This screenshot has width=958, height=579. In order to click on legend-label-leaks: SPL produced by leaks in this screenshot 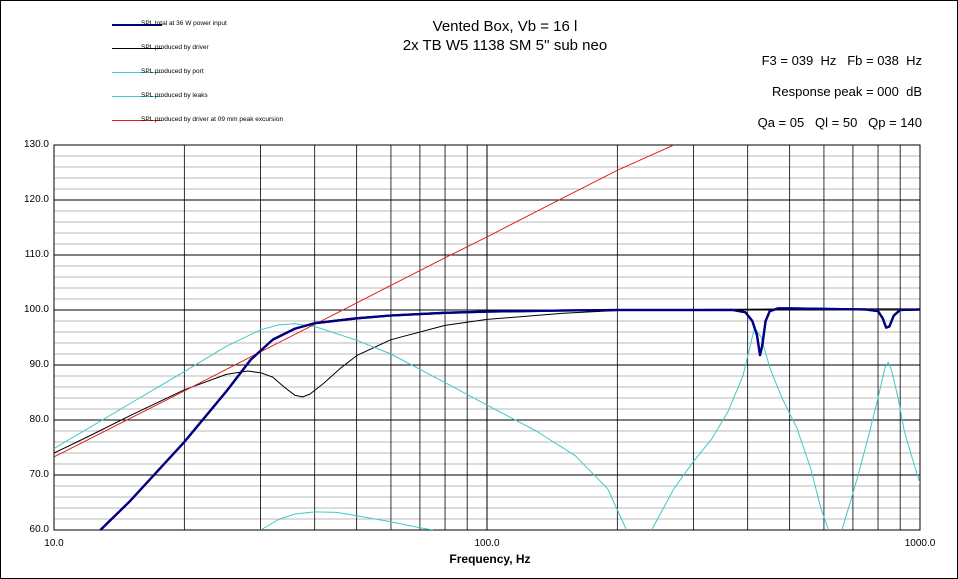, I will do `click(174, 95)`.